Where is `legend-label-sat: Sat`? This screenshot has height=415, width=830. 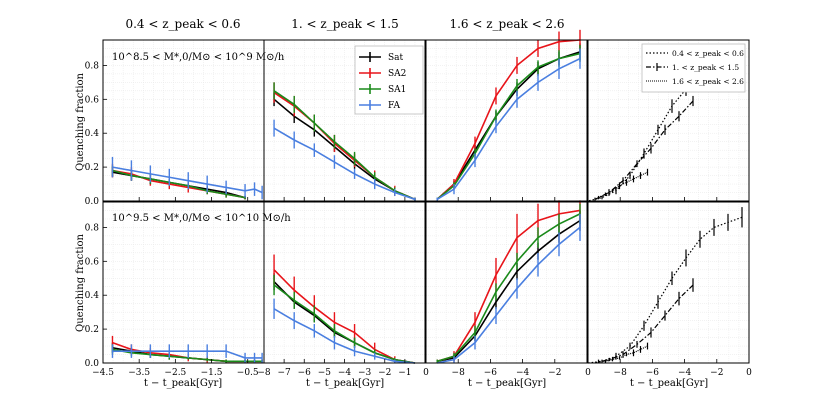 legend-label-sat: Sat is located at coordinates (396, 58).